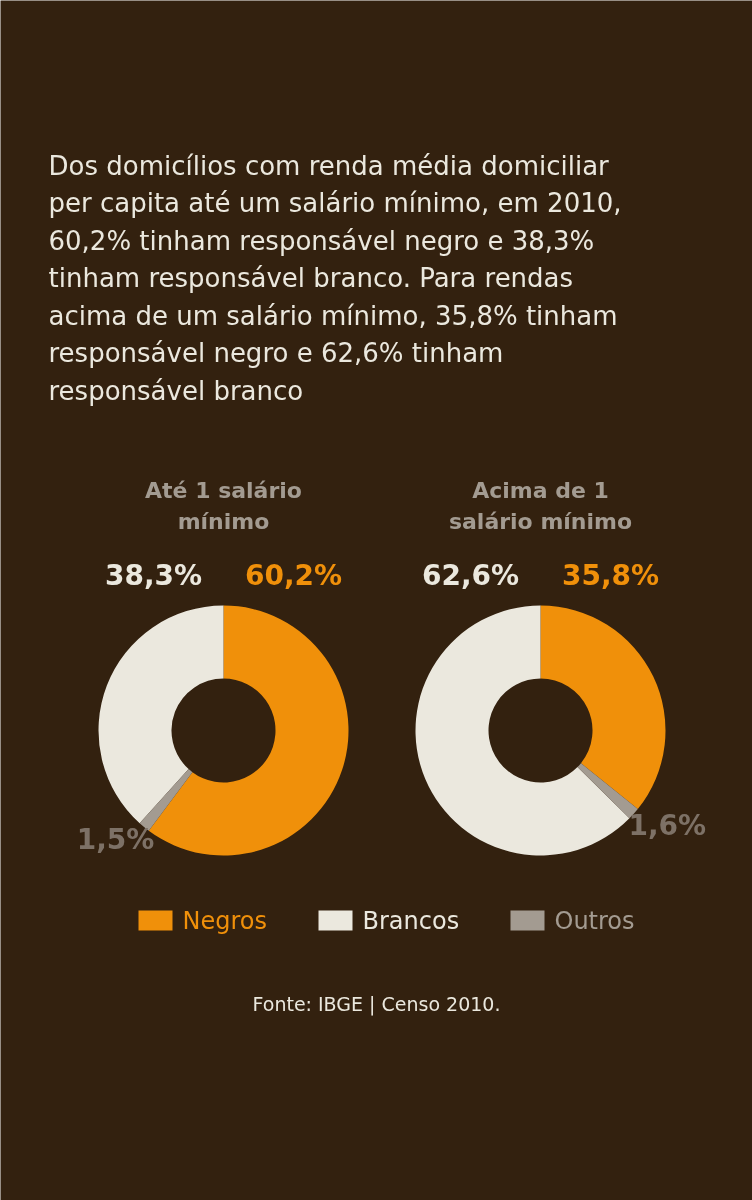 The width and height of the screenshot is (752, 1200). Describe the element at coordinates (153, 575) in the screenshot. I see `data-label: 38,3%` at that location.